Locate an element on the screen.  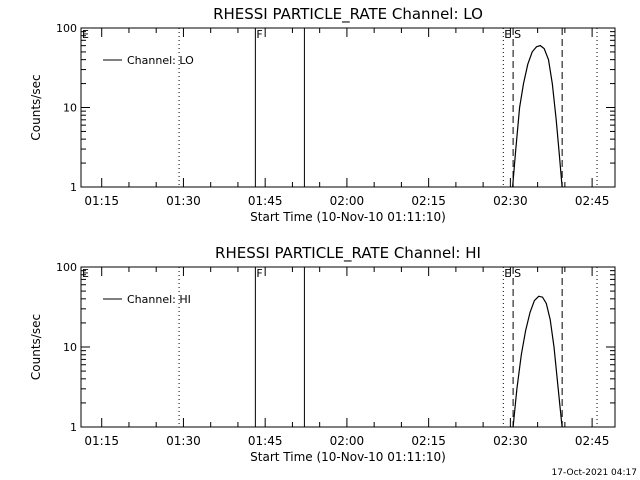
chart-title: RHESSI PARTICLE_RATE Channel: HI is located at coordinates (348, 253).